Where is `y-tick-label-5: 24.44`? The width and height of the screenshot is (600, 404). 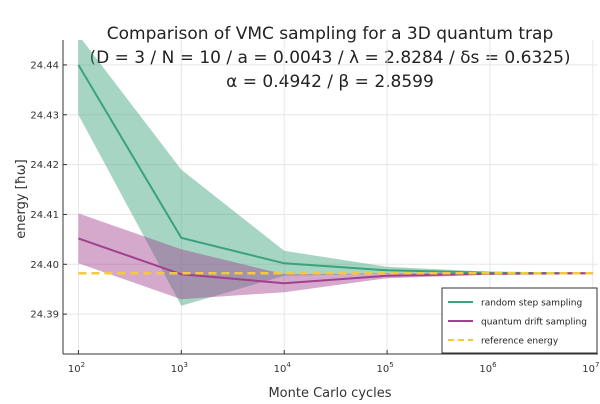
y-tick-label-5: 24.44 is located at coordinates (44, 65).